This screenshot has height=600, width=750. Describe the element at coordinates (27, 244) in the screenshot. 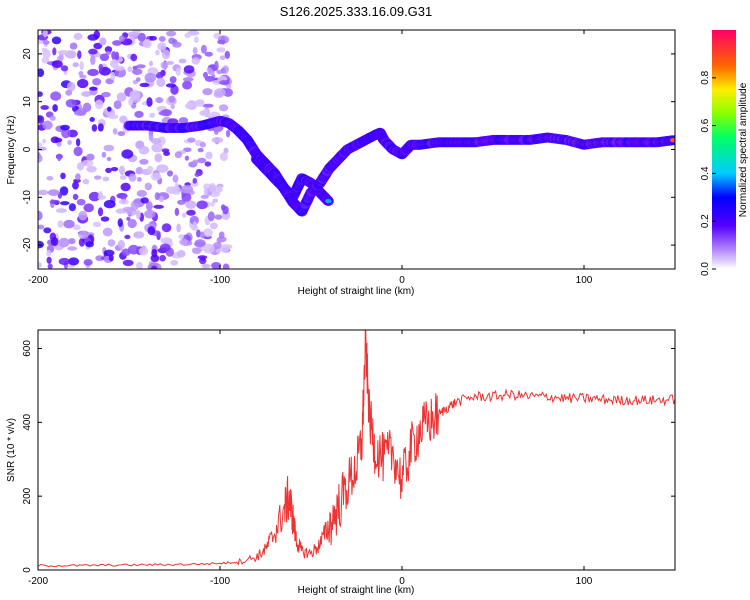

I see `spectrogram-y-tick-label: -20` at that location.